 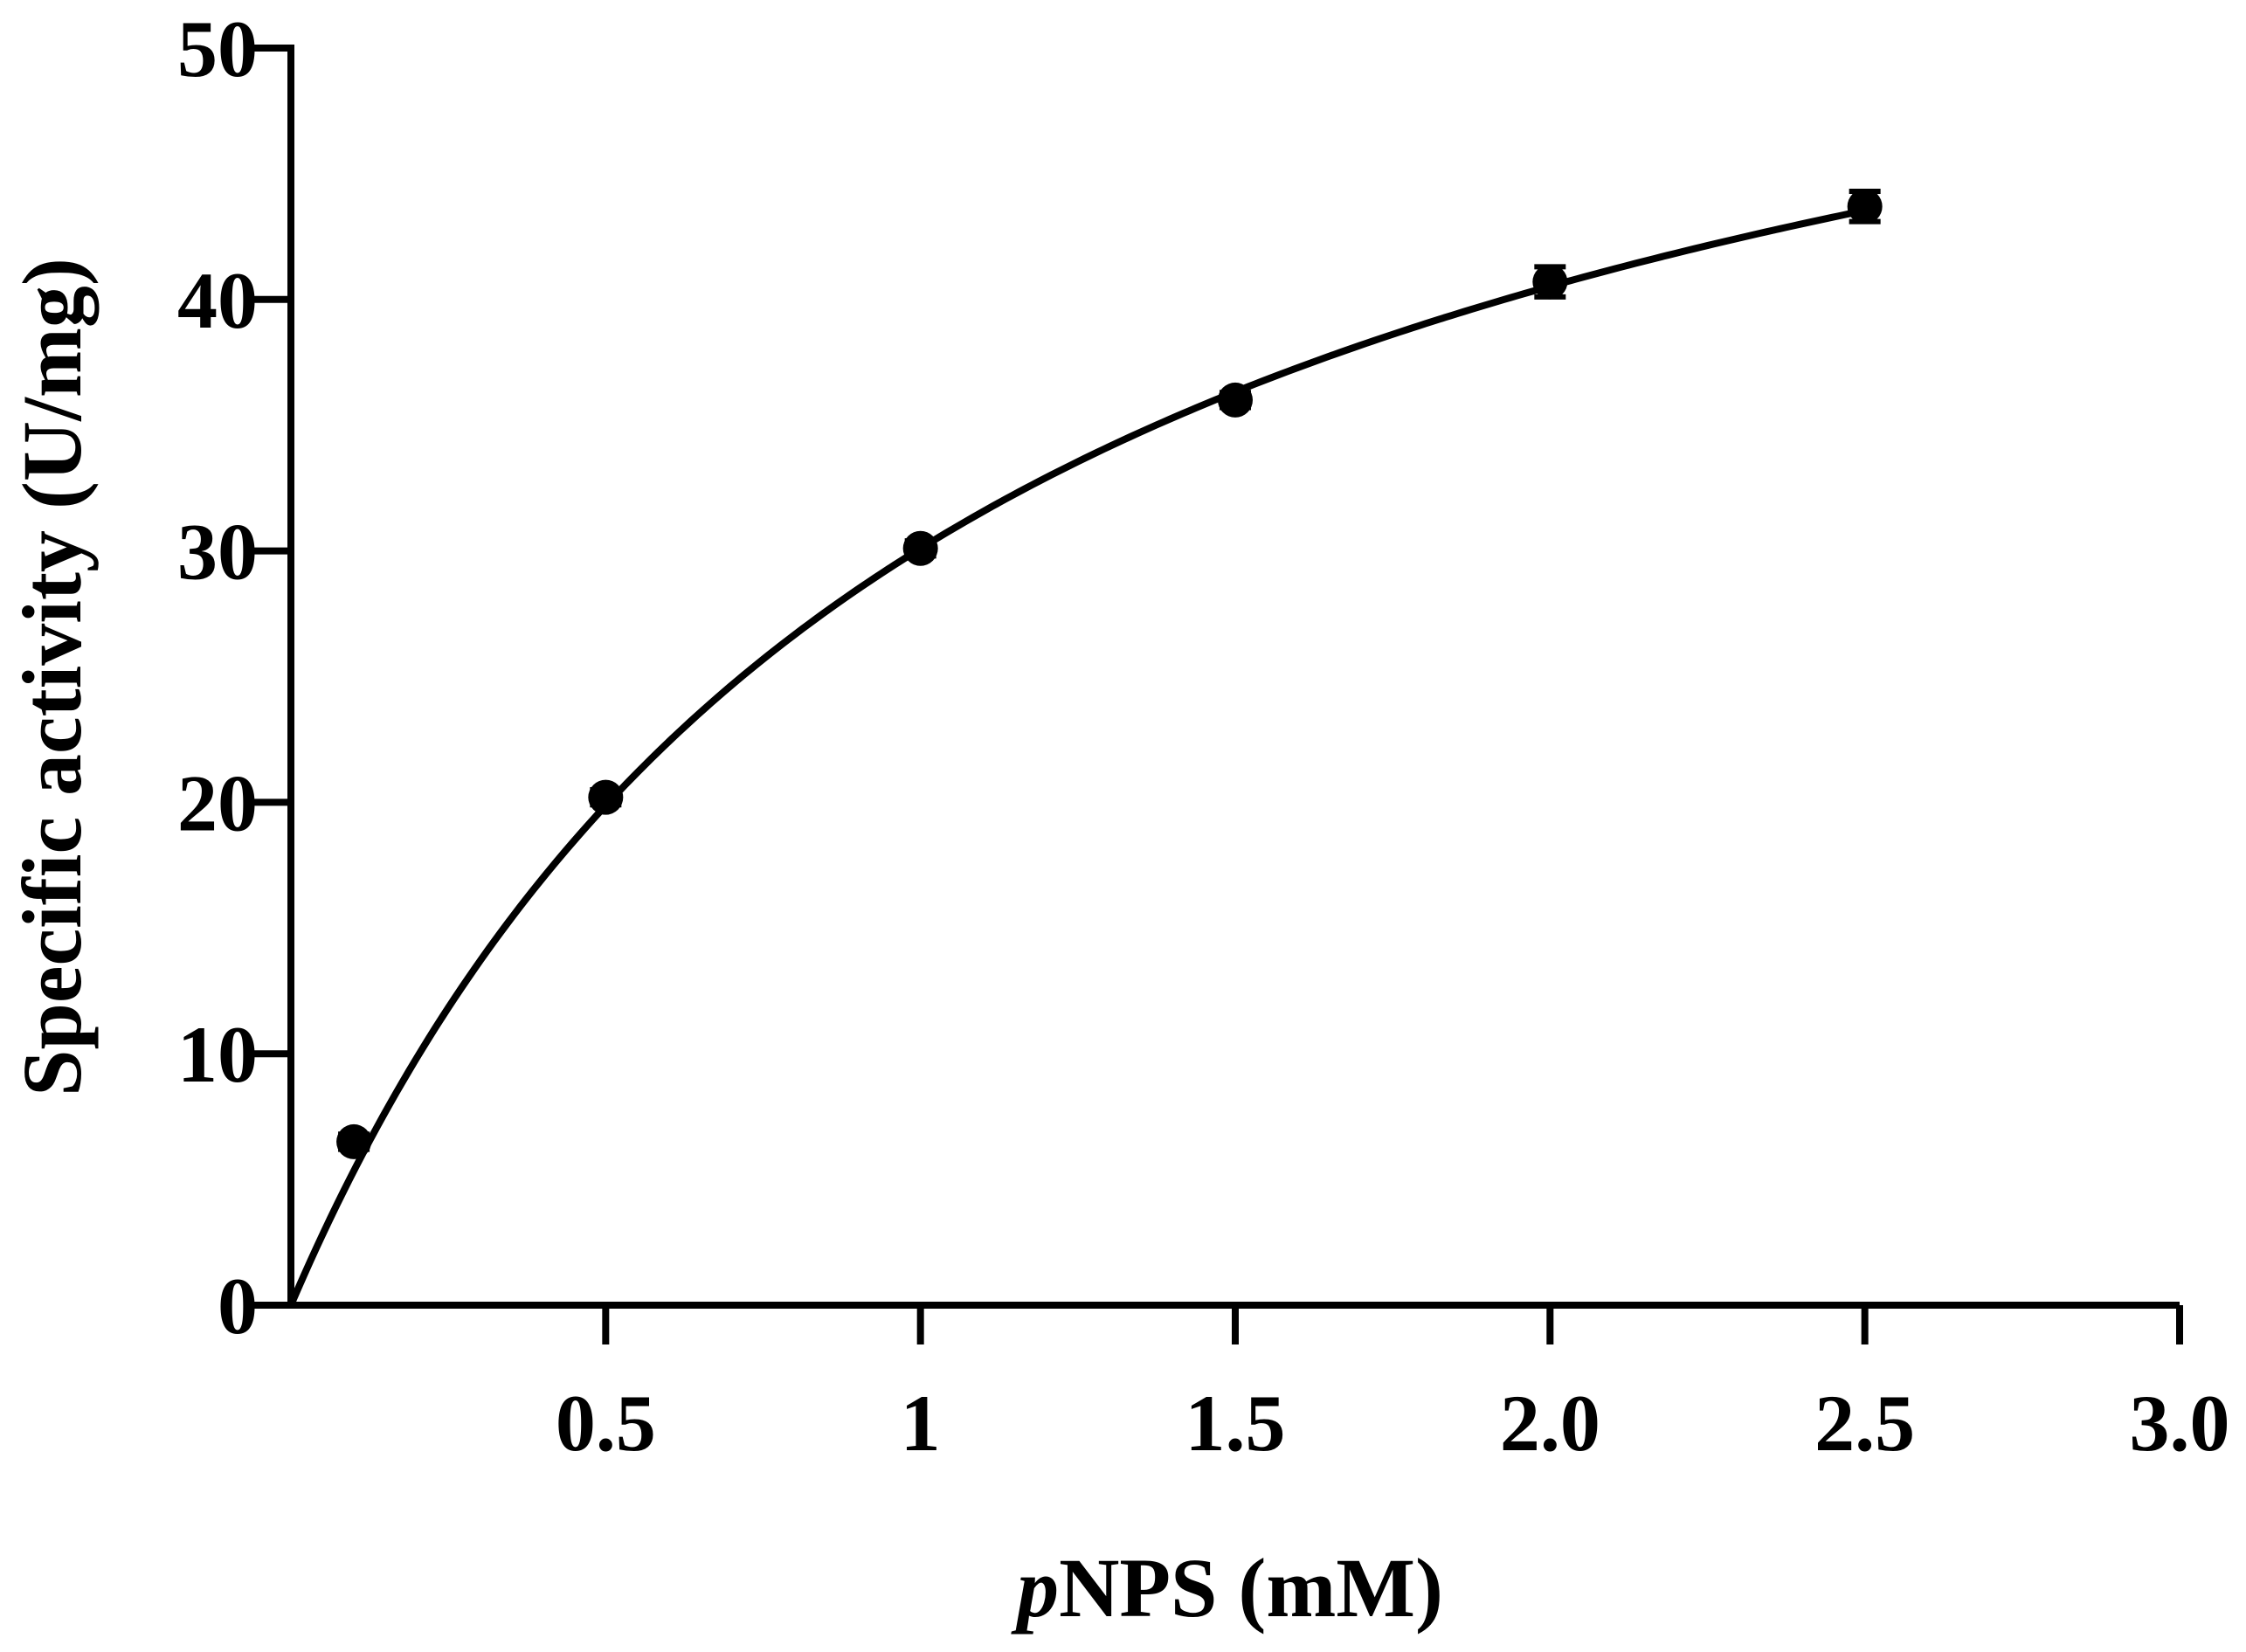 I want to click on x-axis-title-italic: p, so click(x=1035, y=1588).